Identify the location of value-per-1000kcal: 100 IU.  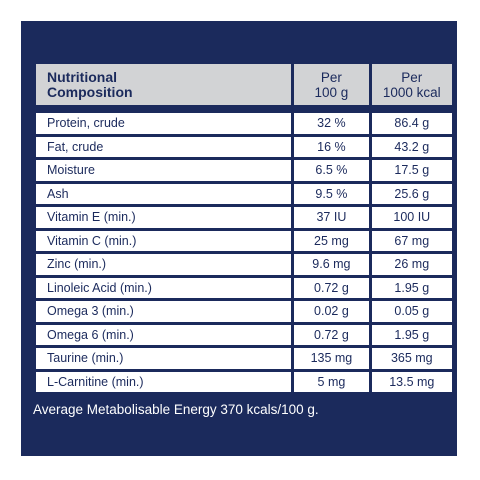
(411, 217).